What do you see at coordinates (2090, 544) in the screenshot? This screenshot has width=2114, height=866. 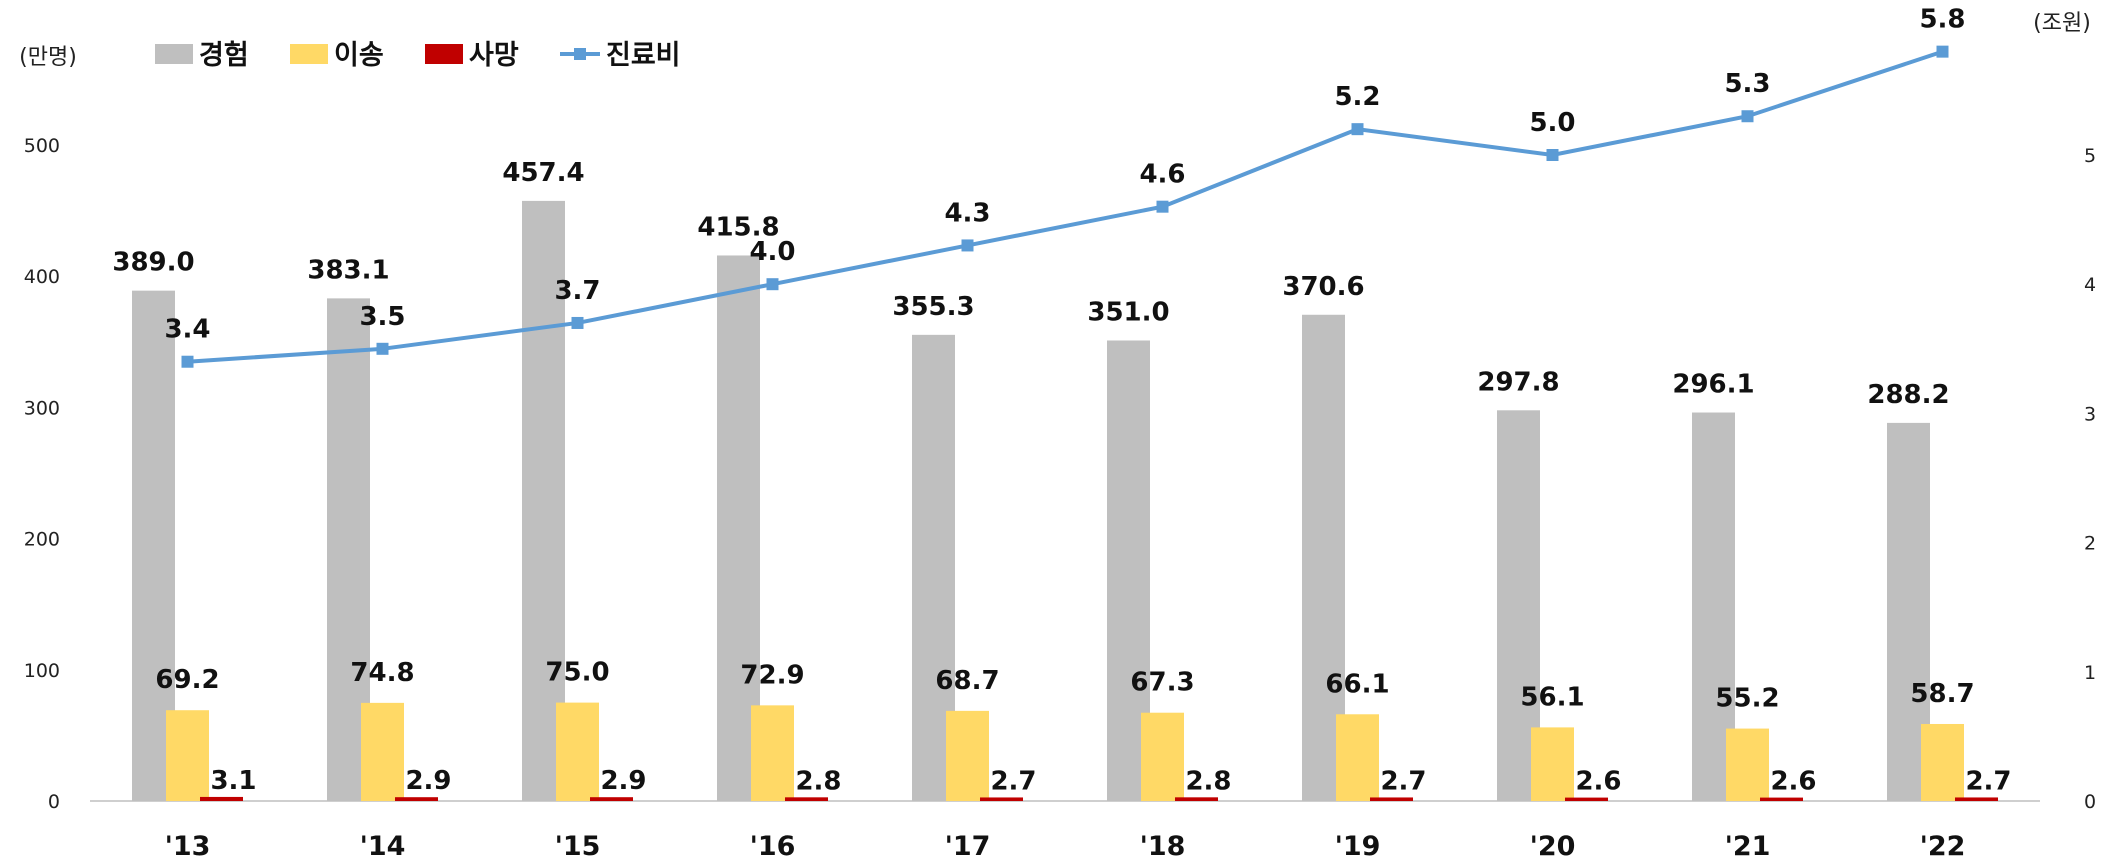 I see `right-axis-tick-label: 2` at bounding box center [2090, 544].